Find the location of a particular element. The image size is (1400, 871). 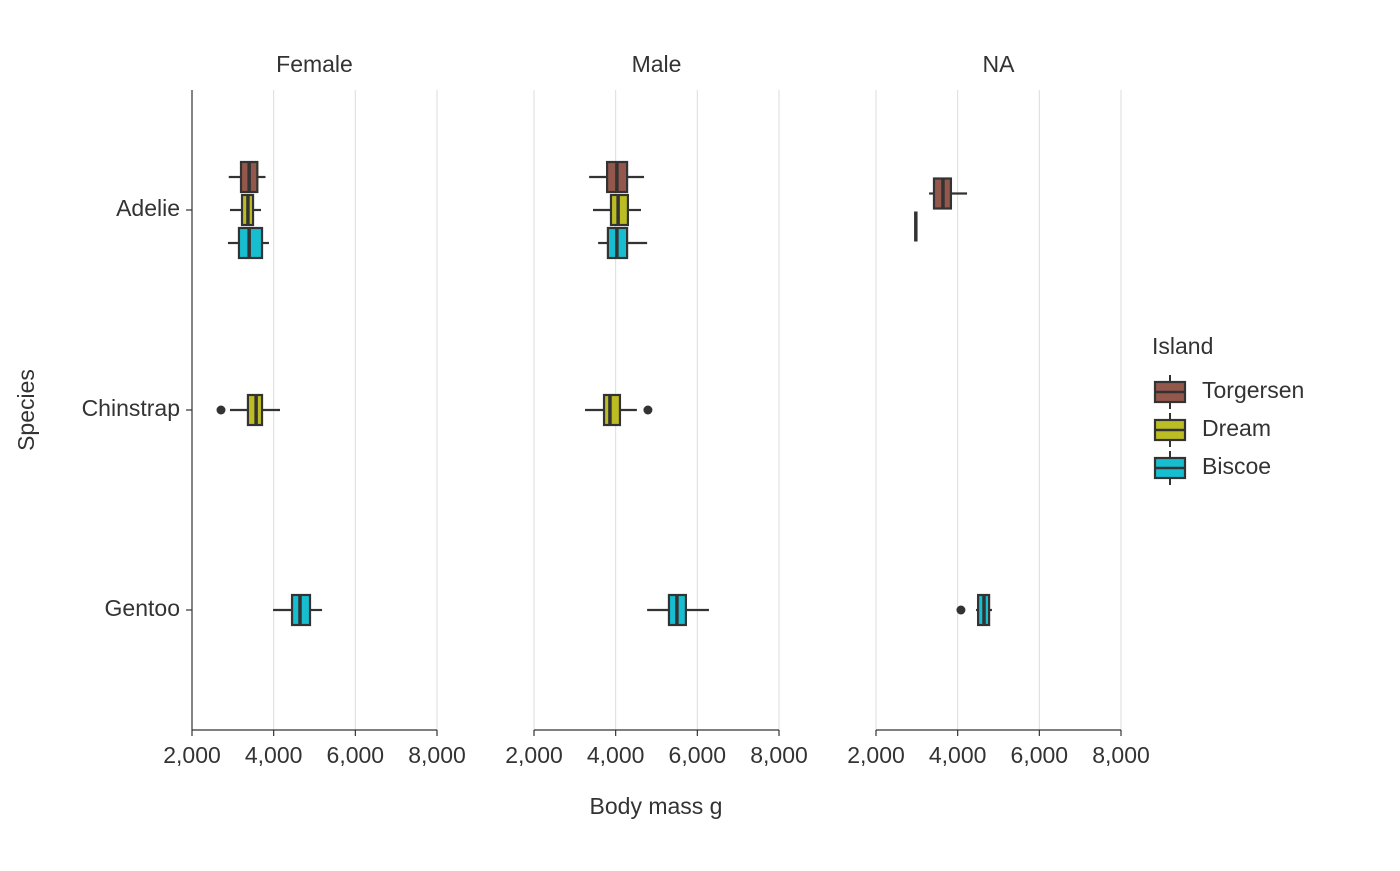

box is located at coordinates (612, 410).